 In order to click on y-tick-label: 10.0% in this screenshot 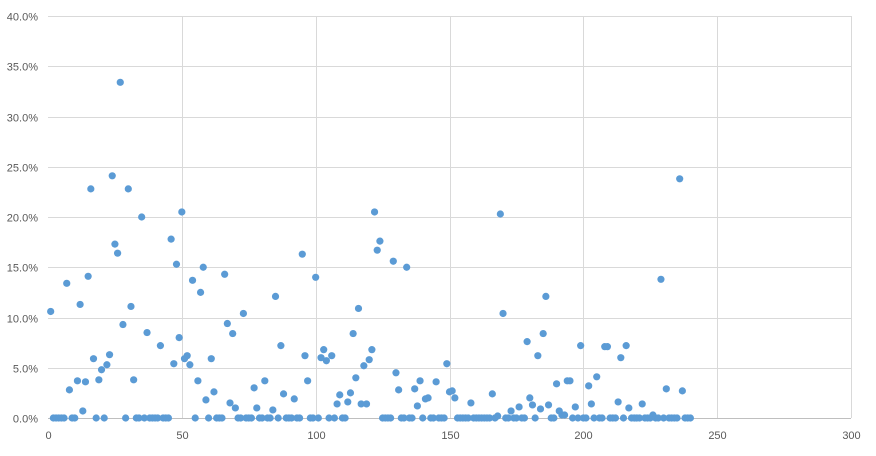, I will do `click(22, 320)`.